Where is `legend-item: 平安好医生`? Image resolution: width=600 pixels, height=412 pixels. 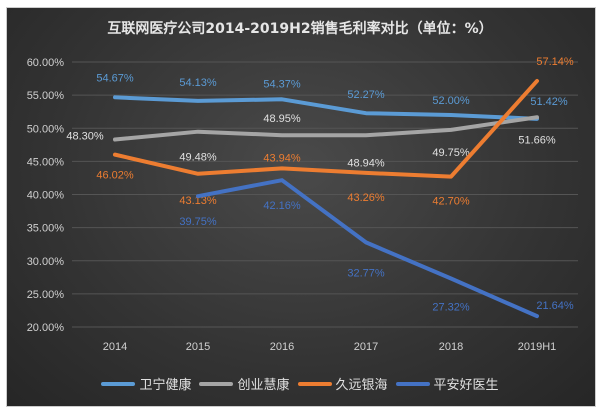
legend-item: 平安好医生 is located at coordinates (447, 383).